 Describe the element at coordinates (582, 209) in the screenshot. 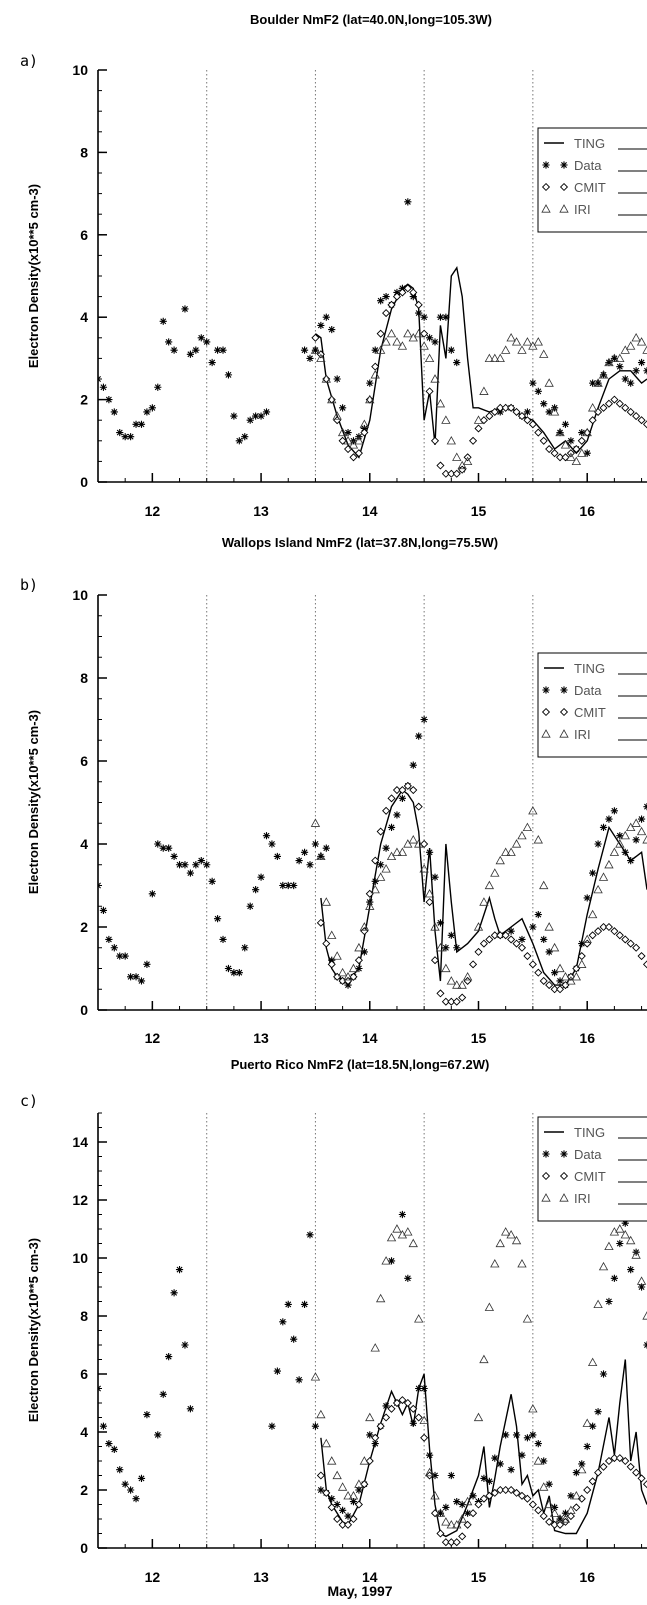

I see `legend-entry: IRI` at that location.